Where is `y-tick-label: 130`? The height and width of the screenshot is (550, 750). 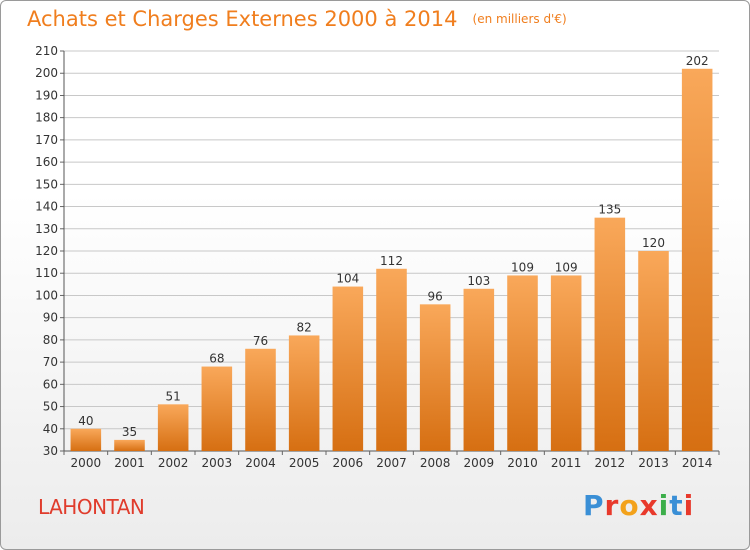
y-tick-label: 130 is located at coordinates (46, 229).